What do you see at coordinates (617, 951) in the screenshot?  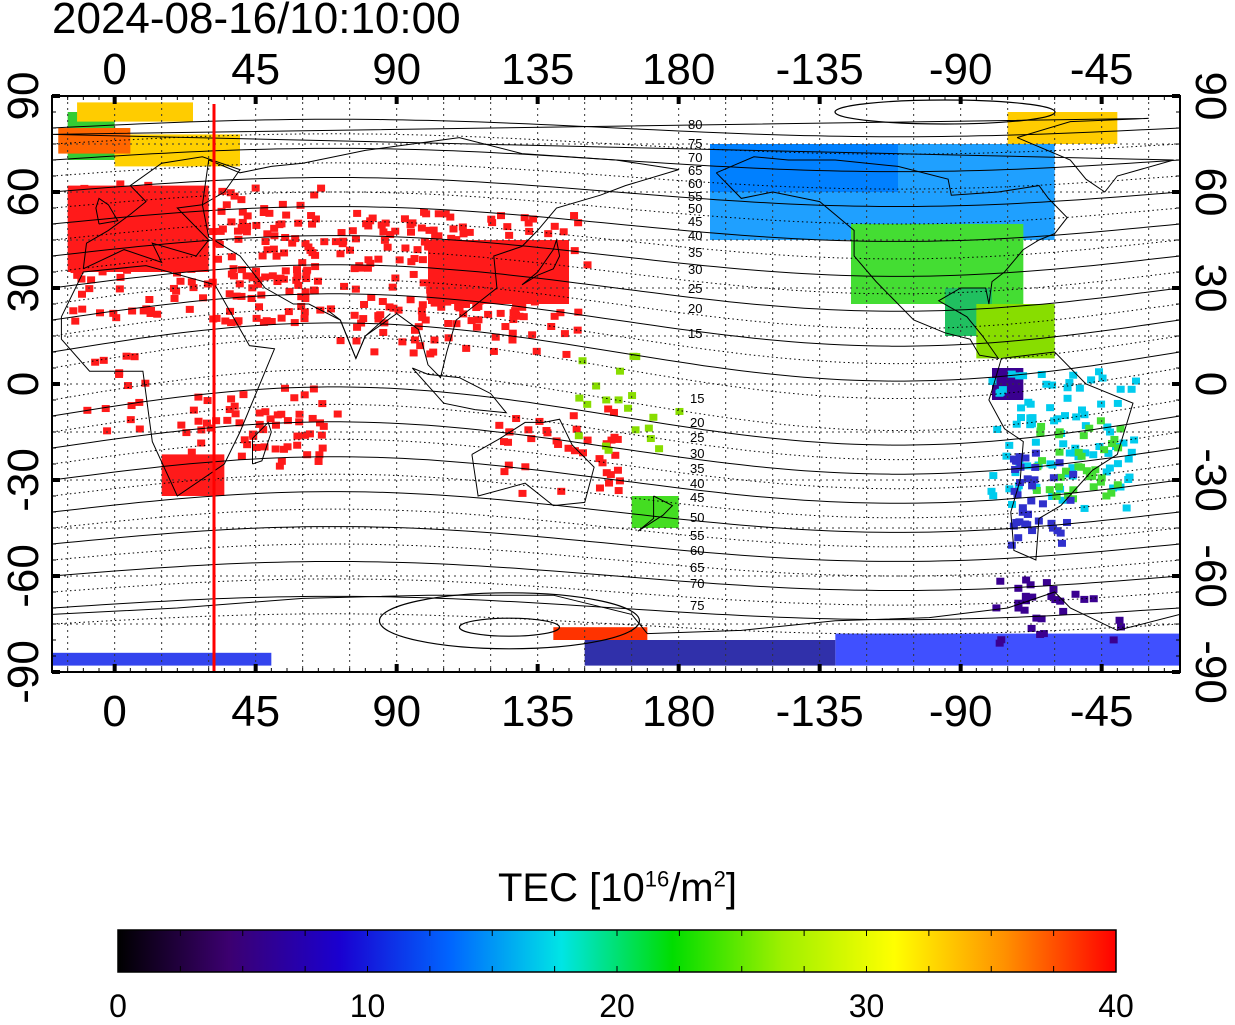 I see `colorbar` at bounding box center [617, 951].